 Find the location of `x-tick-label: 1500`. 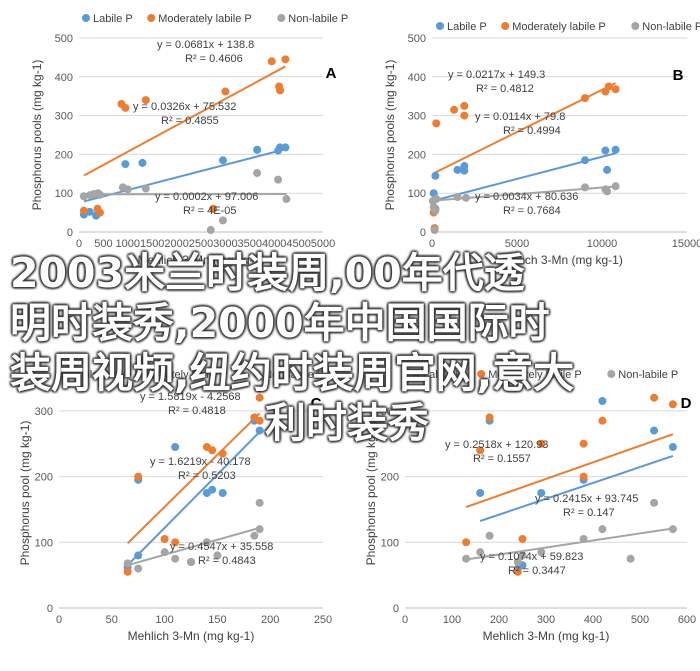

x-tick-label: 1500 is located at coordinates (152, 244).